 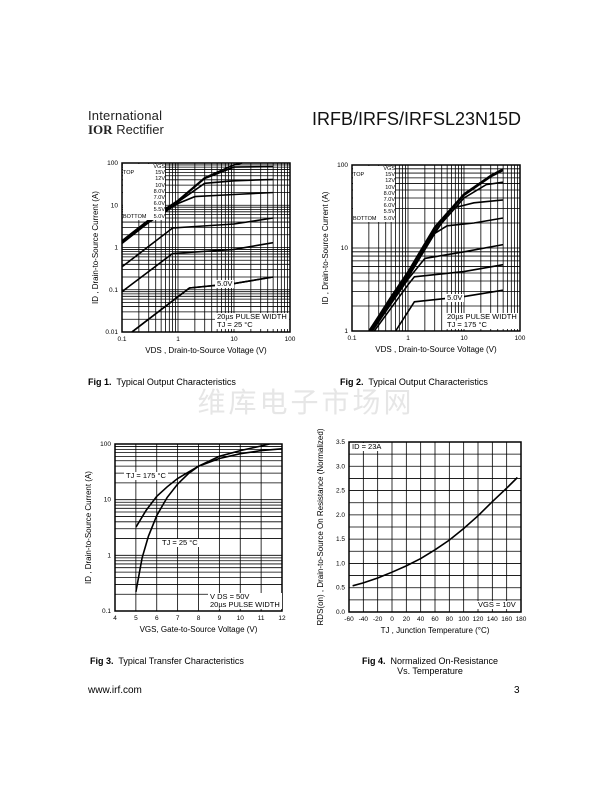 I want to click on fig1-annotation-5v: 5.0V, so click(x=225, y=283).